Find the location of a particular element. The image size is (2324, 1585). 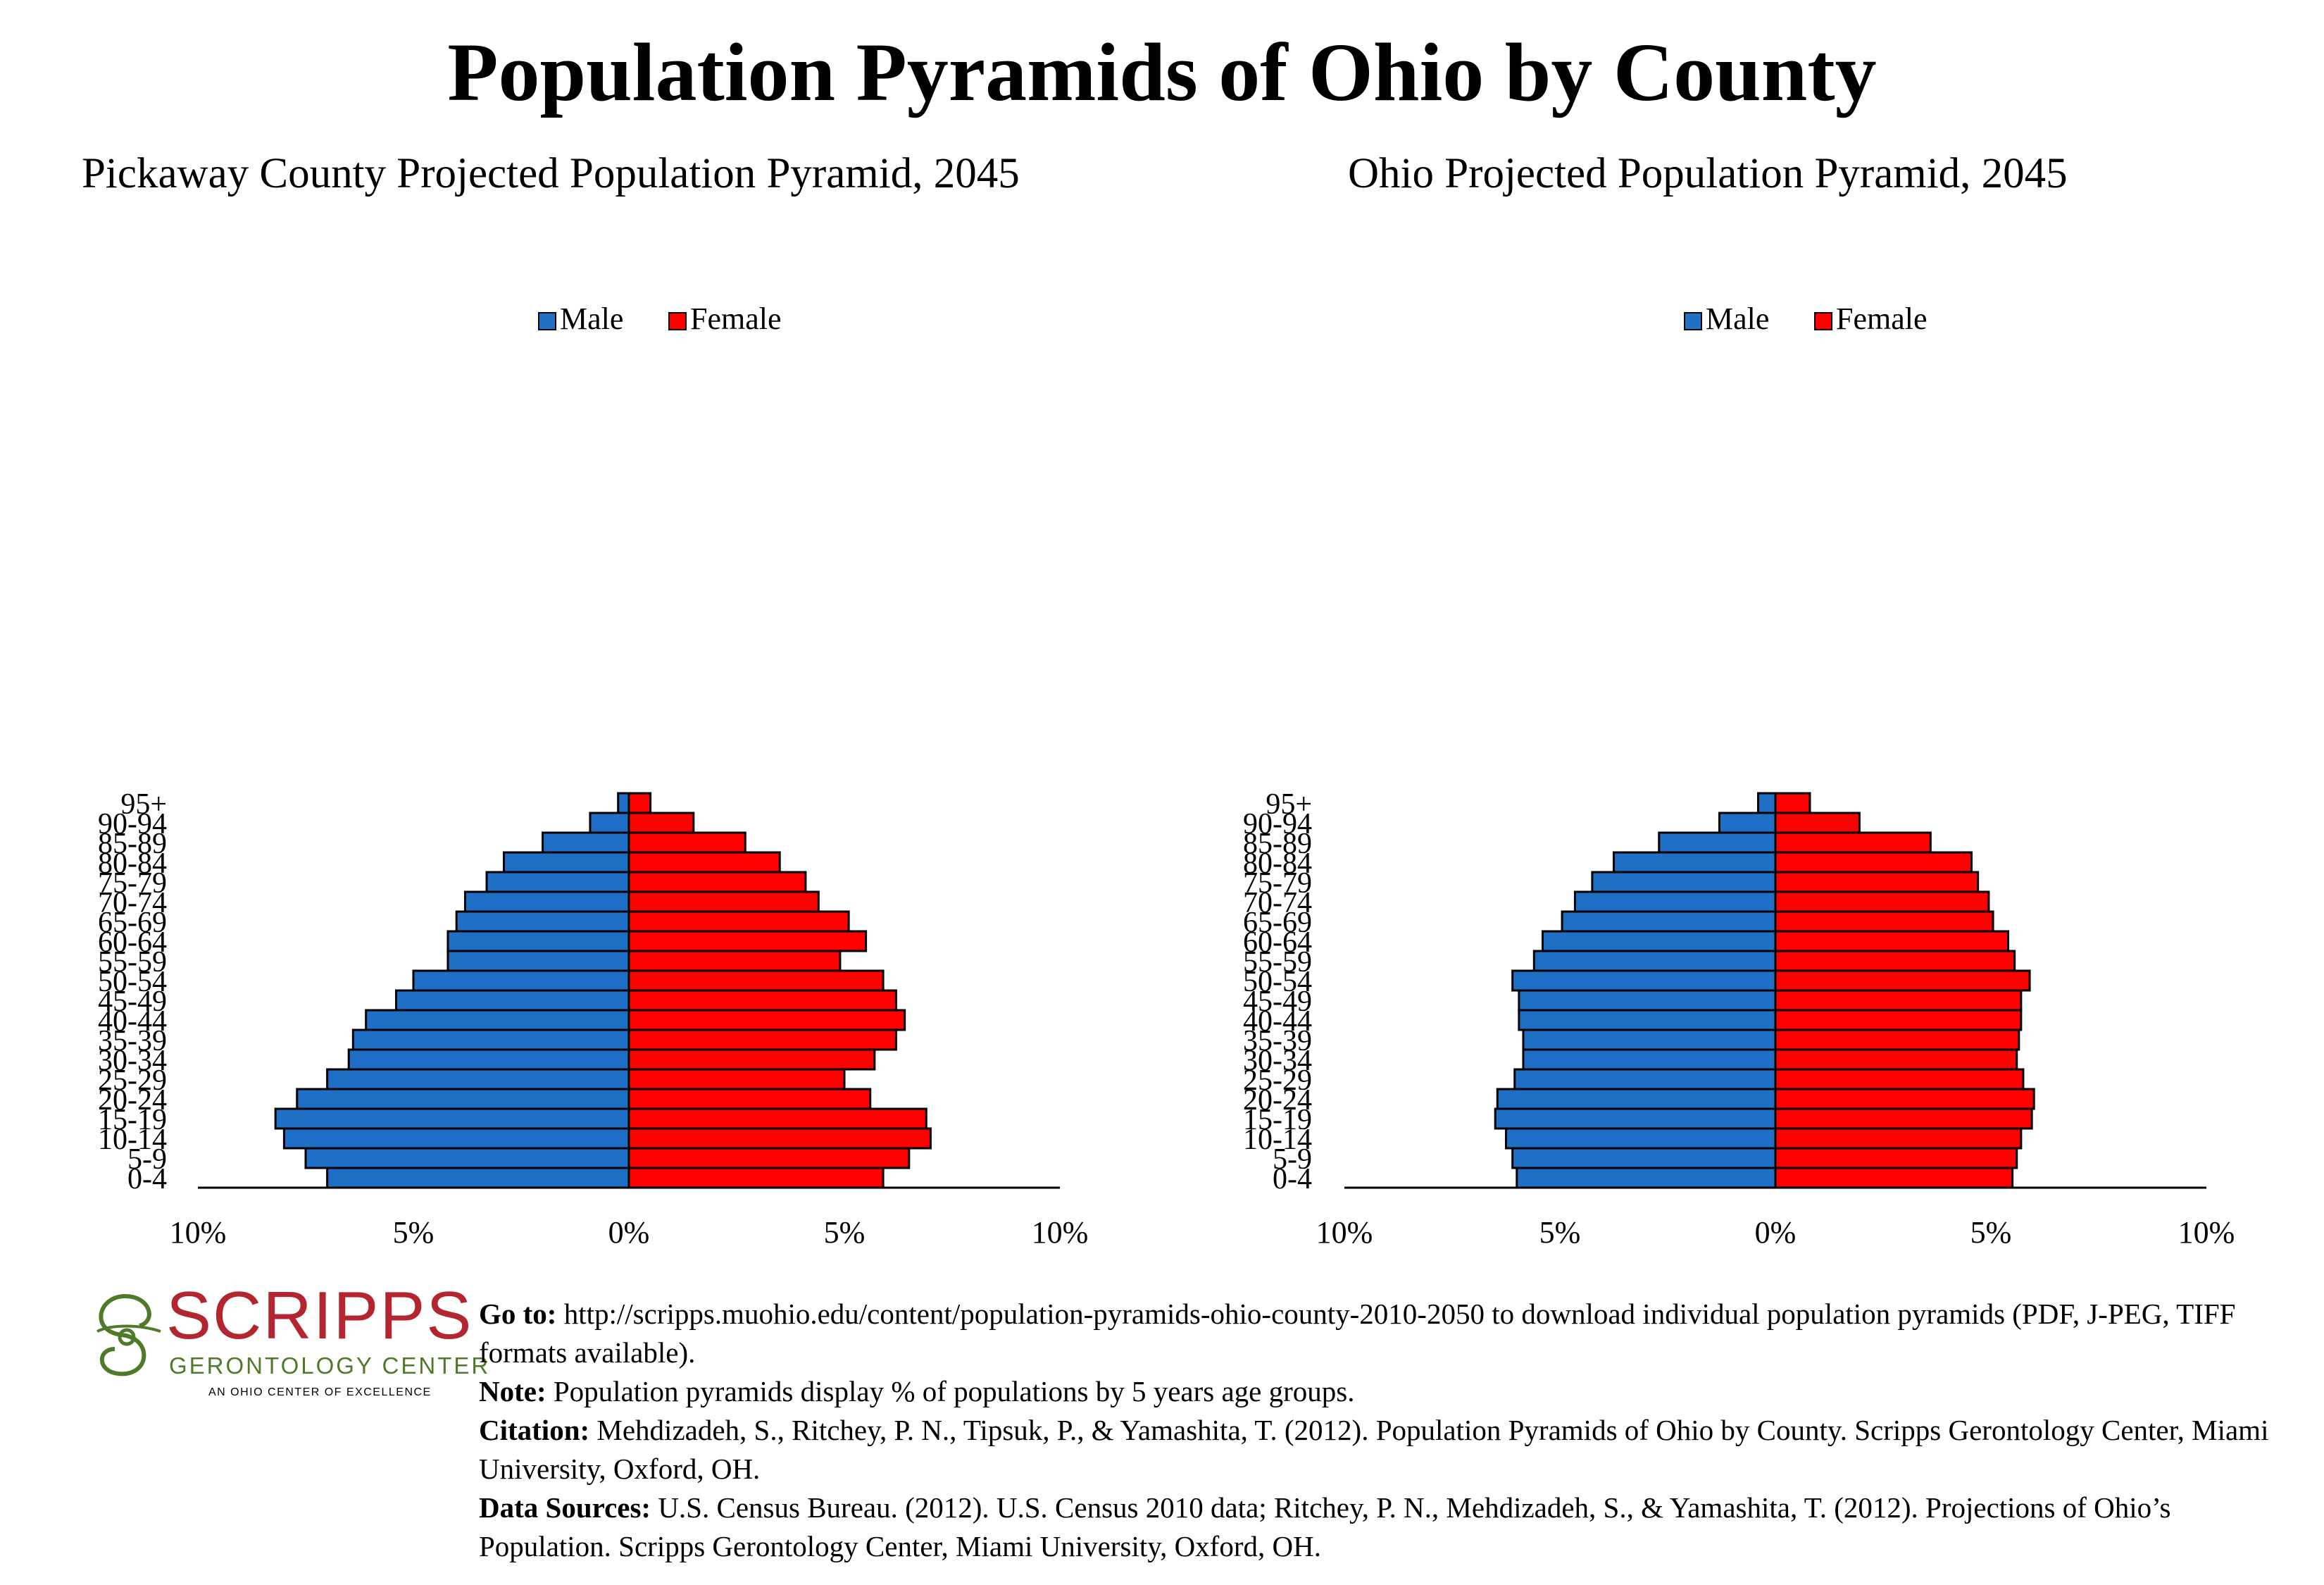

age-label-75-79: 75-79 is located at coordinates (1277, 883).